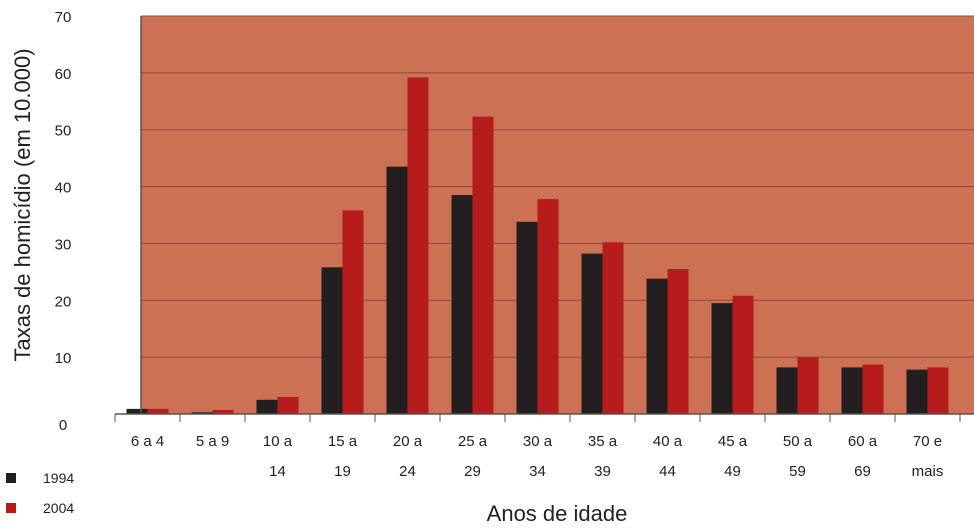 This screenshot has width=974, height=530. I want to click on y-tick-label: 0, so click(63, 425).